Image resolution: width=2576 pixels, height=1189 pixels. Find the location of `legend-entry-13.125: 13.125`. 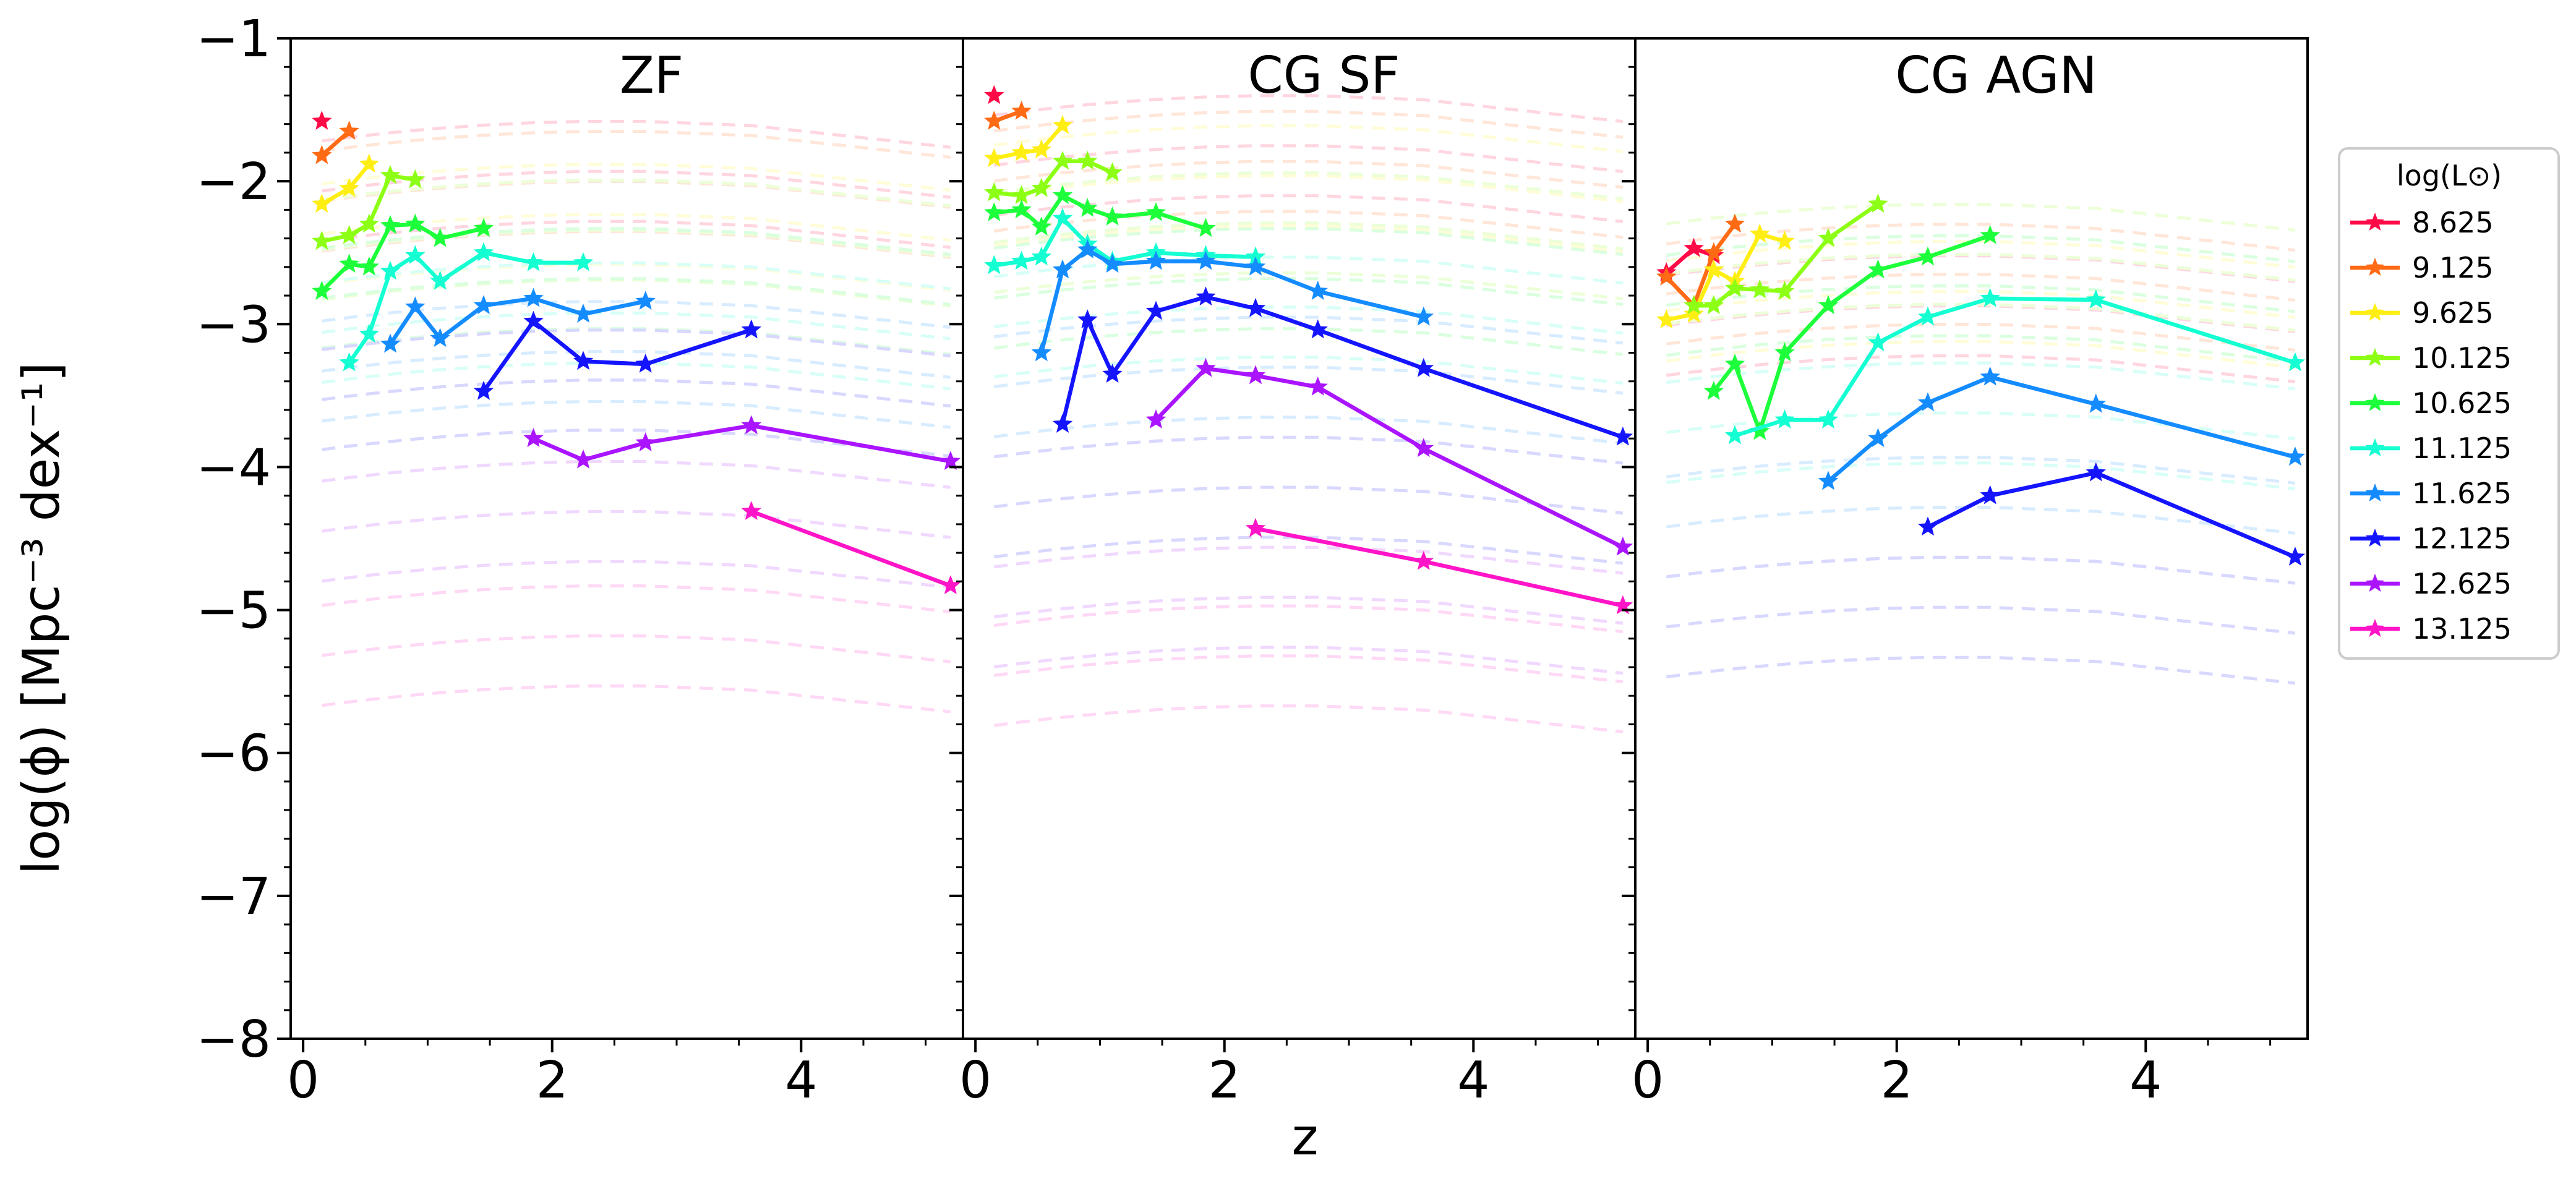

legend-entry-13.125: 13.125 is located at coordinates (2431, 629).